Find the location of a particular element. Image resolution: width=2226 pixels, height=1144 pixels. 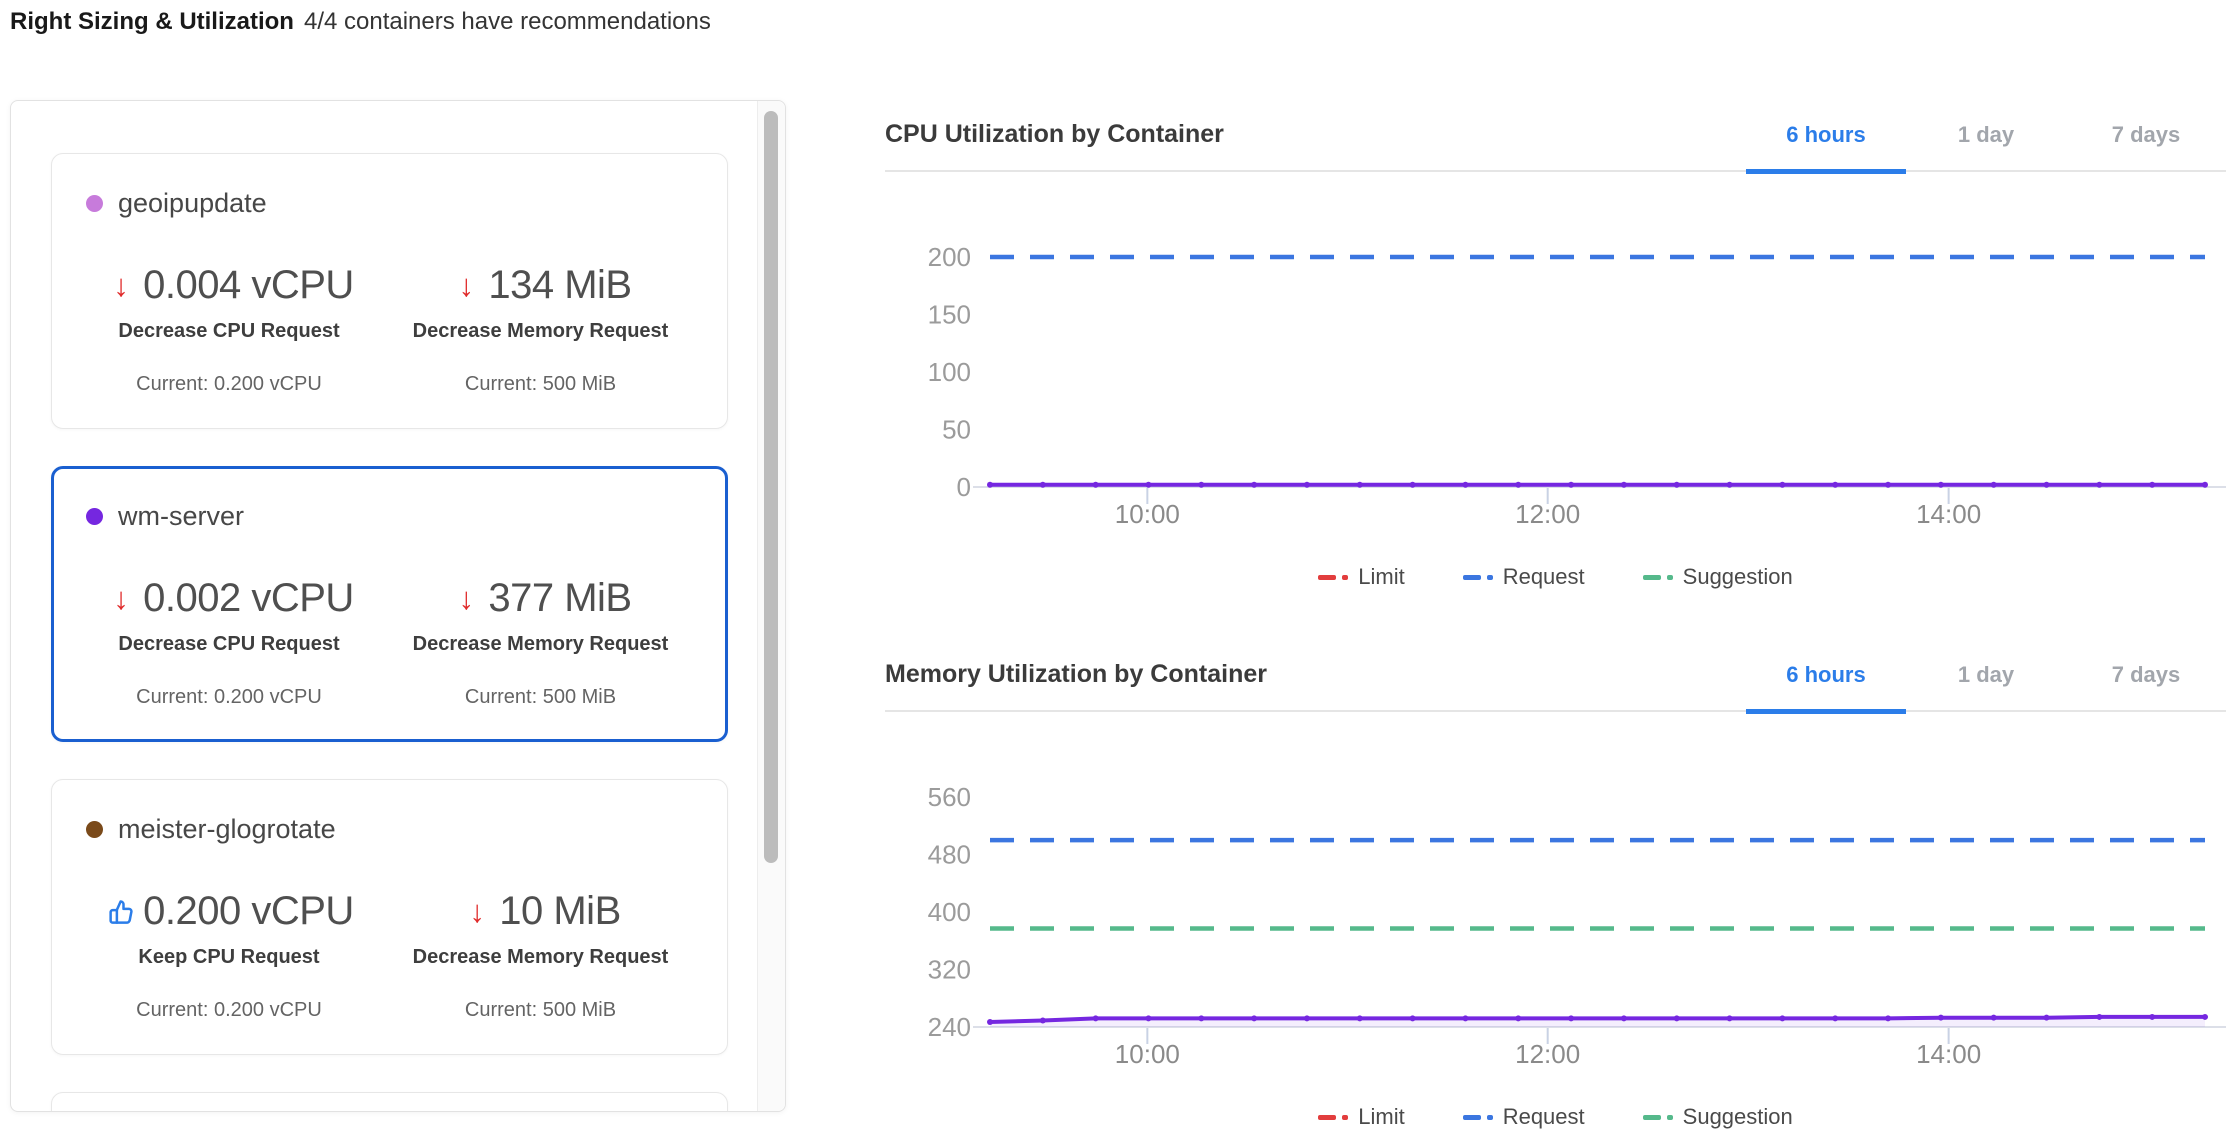

svg-text: 480 is located at coordinates (949, 855).